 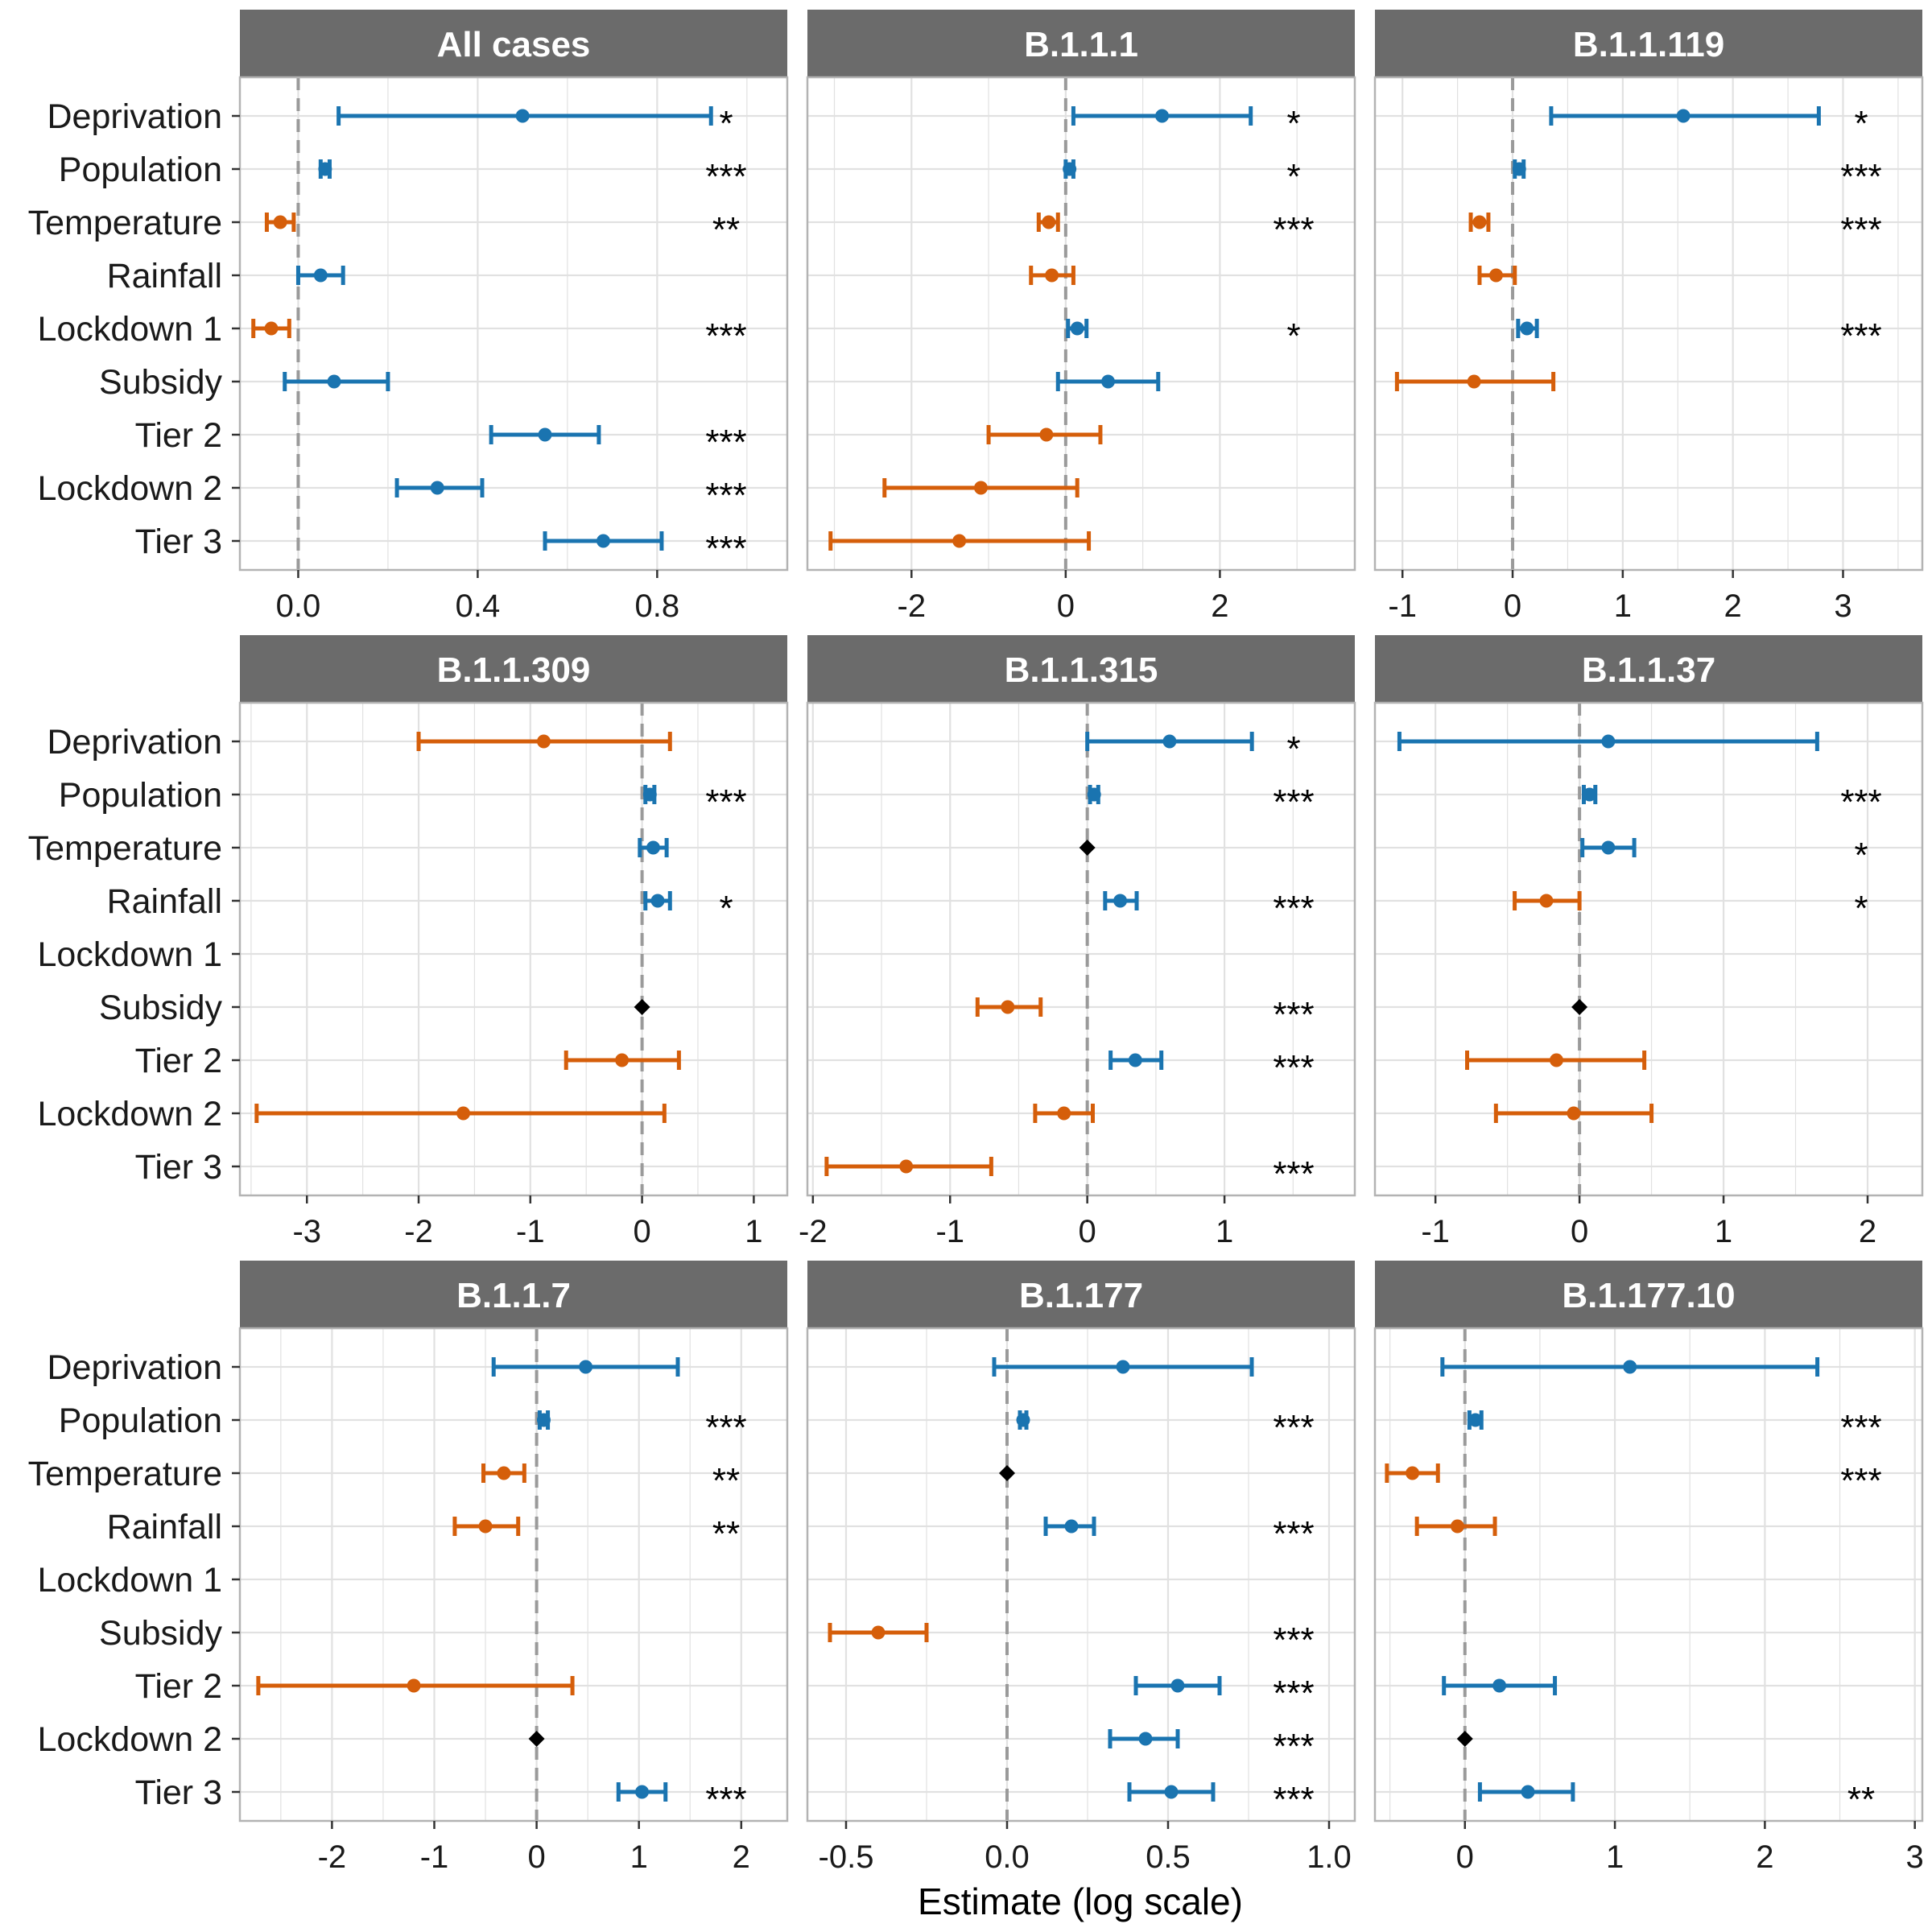 What do you see at coordinates (1293, 1174) in the screenshot?
I see `significance-tier-3: ***` at bounding box center [1293, 1174].